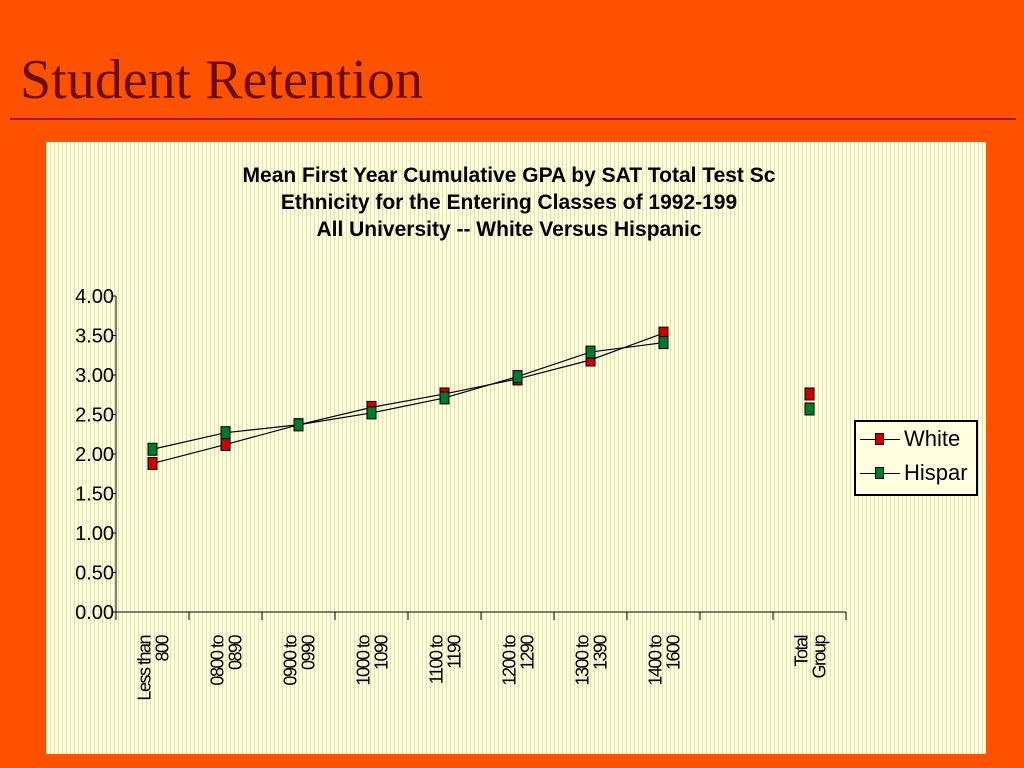  What do you see at coordinates (236, 653) in the screenshot?
I see `x-tick-label-line: 0890` at bounding box center [236, 653].